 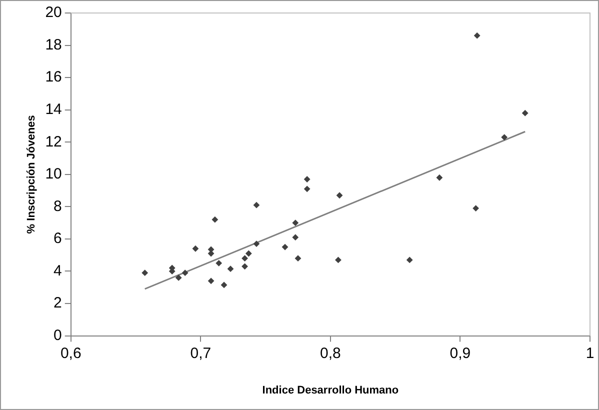 I want to click on y-tick-label: 16, so click(x=53, y=77).